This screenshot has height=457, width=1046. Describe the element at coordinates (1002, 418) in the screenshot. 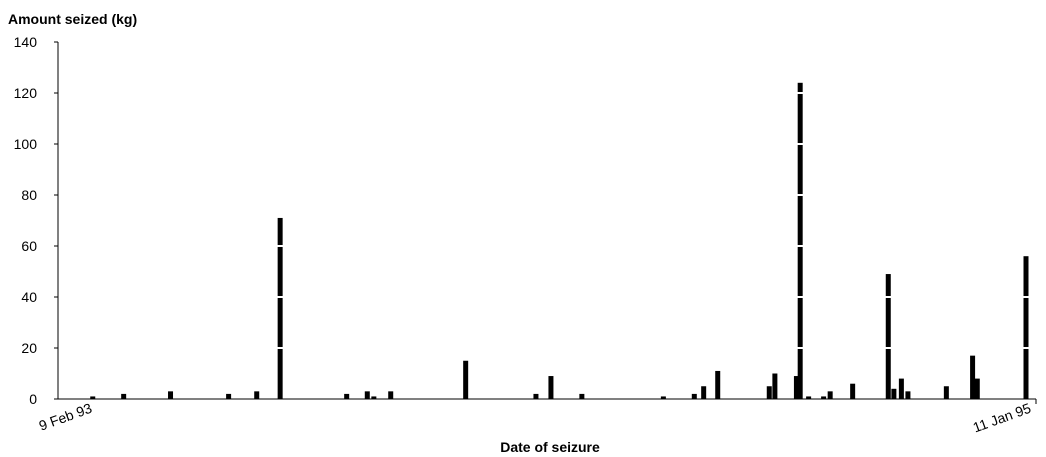

I see `x-tick-label-end: 11 Jan 95` at that location.